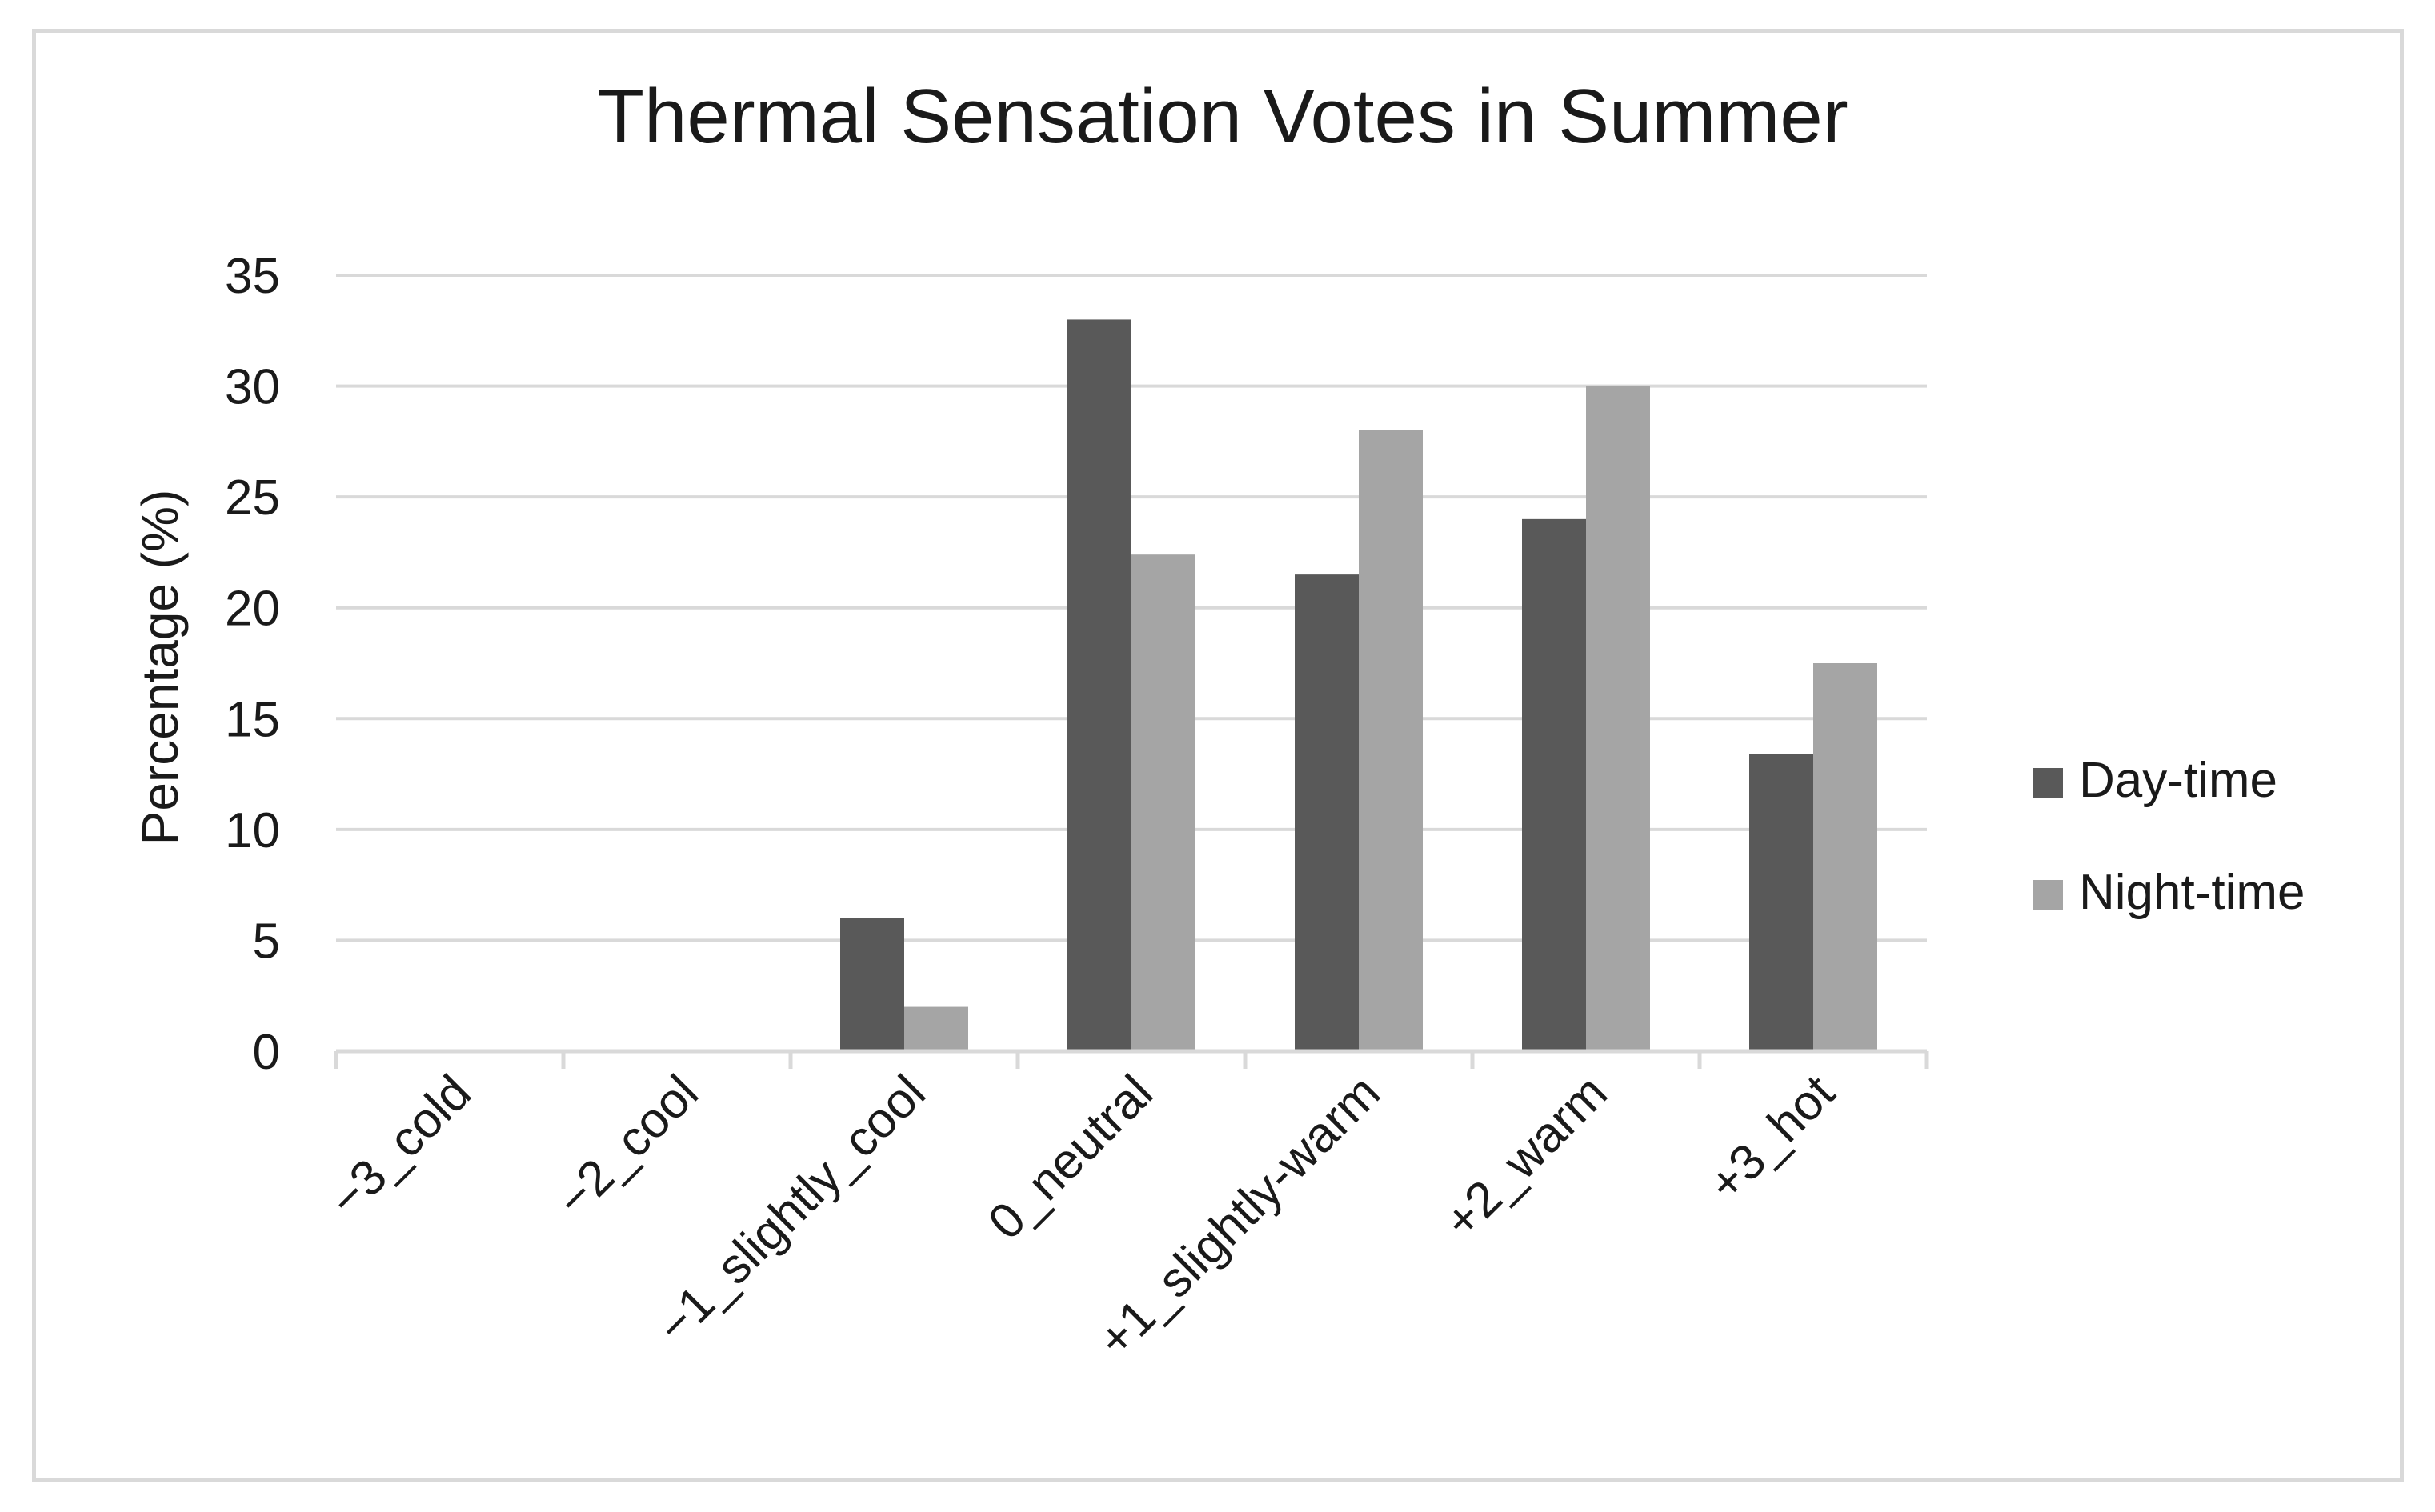 The image size is (2435, 1512). Describe the element at coordinates (253, 387) in the screenshot. I see `y-tick-label: 30` at that location.